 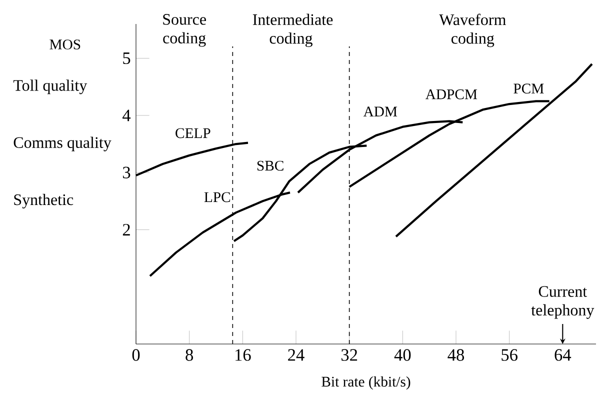 What do you see at coordinates (562, 302) in the screenshot?
I see `annotation: Current telephony` at bounding box center [562, 302].